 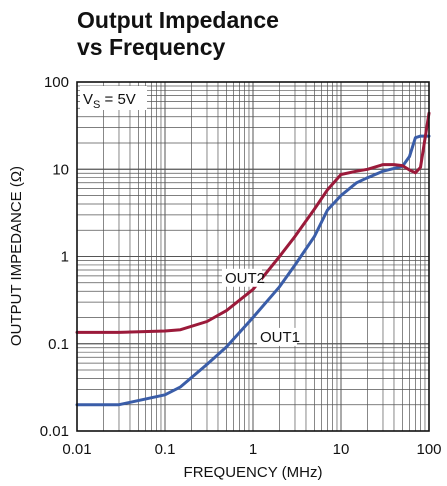 What do you see at coordinates (245, 278) in the screenshot?
I see `series-label-out2: OUT2` at bounding box center [245, 278].